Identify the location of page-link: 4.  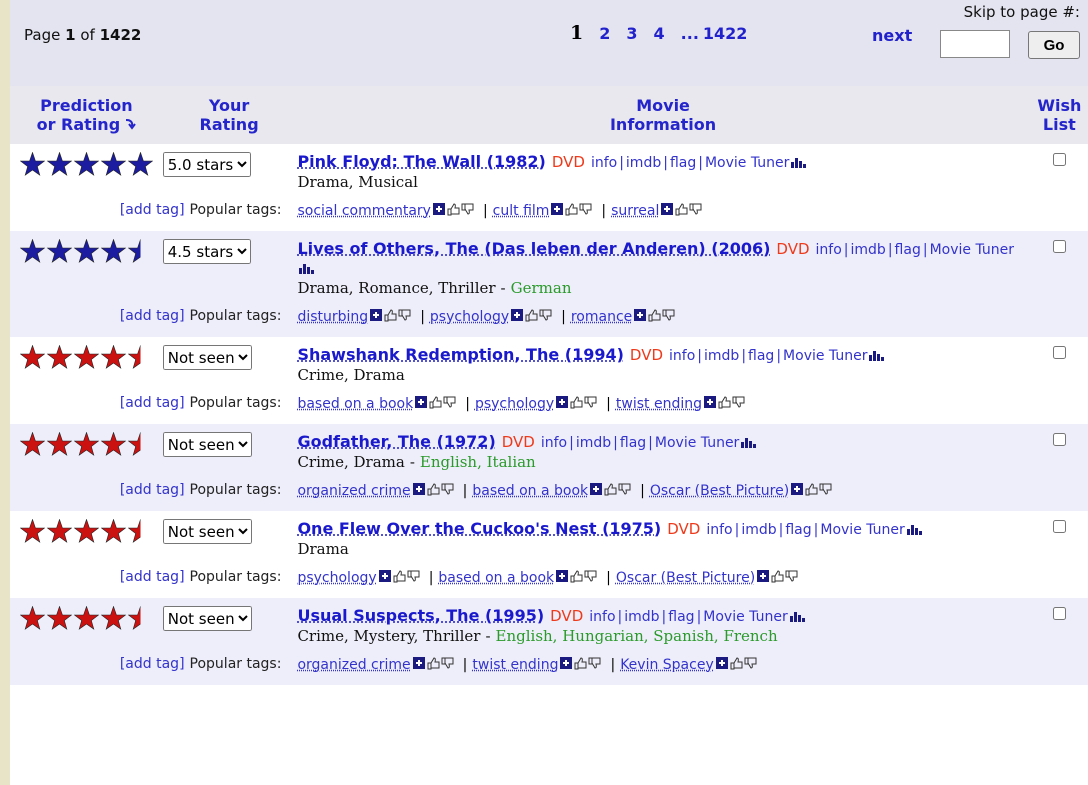
(659, 33).